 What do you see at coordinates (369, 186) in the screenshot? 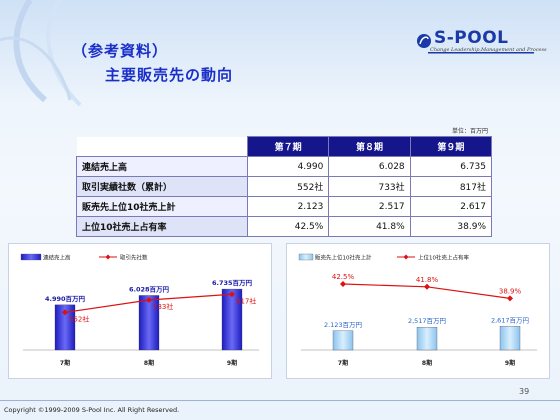
I see `table-cell: 733社` at bounding box center [369, 186].